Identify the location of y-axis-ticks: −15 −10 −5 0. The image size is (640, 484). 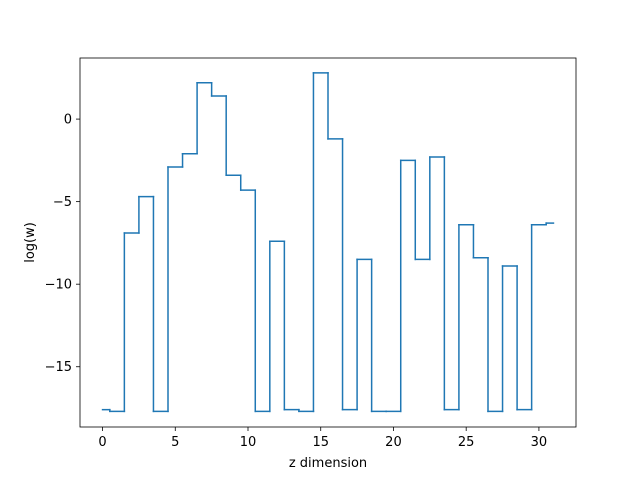
(62, 244).